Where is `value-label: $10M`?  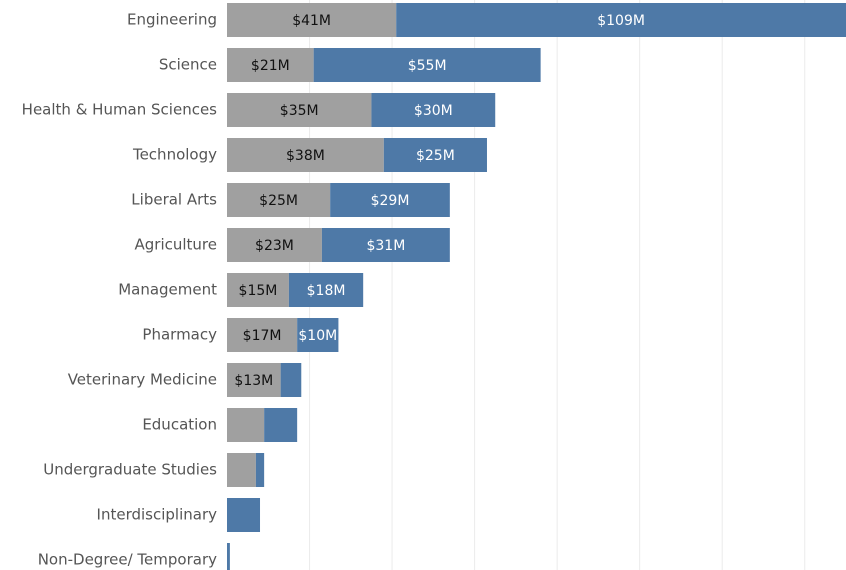
value-label: $10M is located at coordinates (317, 336).